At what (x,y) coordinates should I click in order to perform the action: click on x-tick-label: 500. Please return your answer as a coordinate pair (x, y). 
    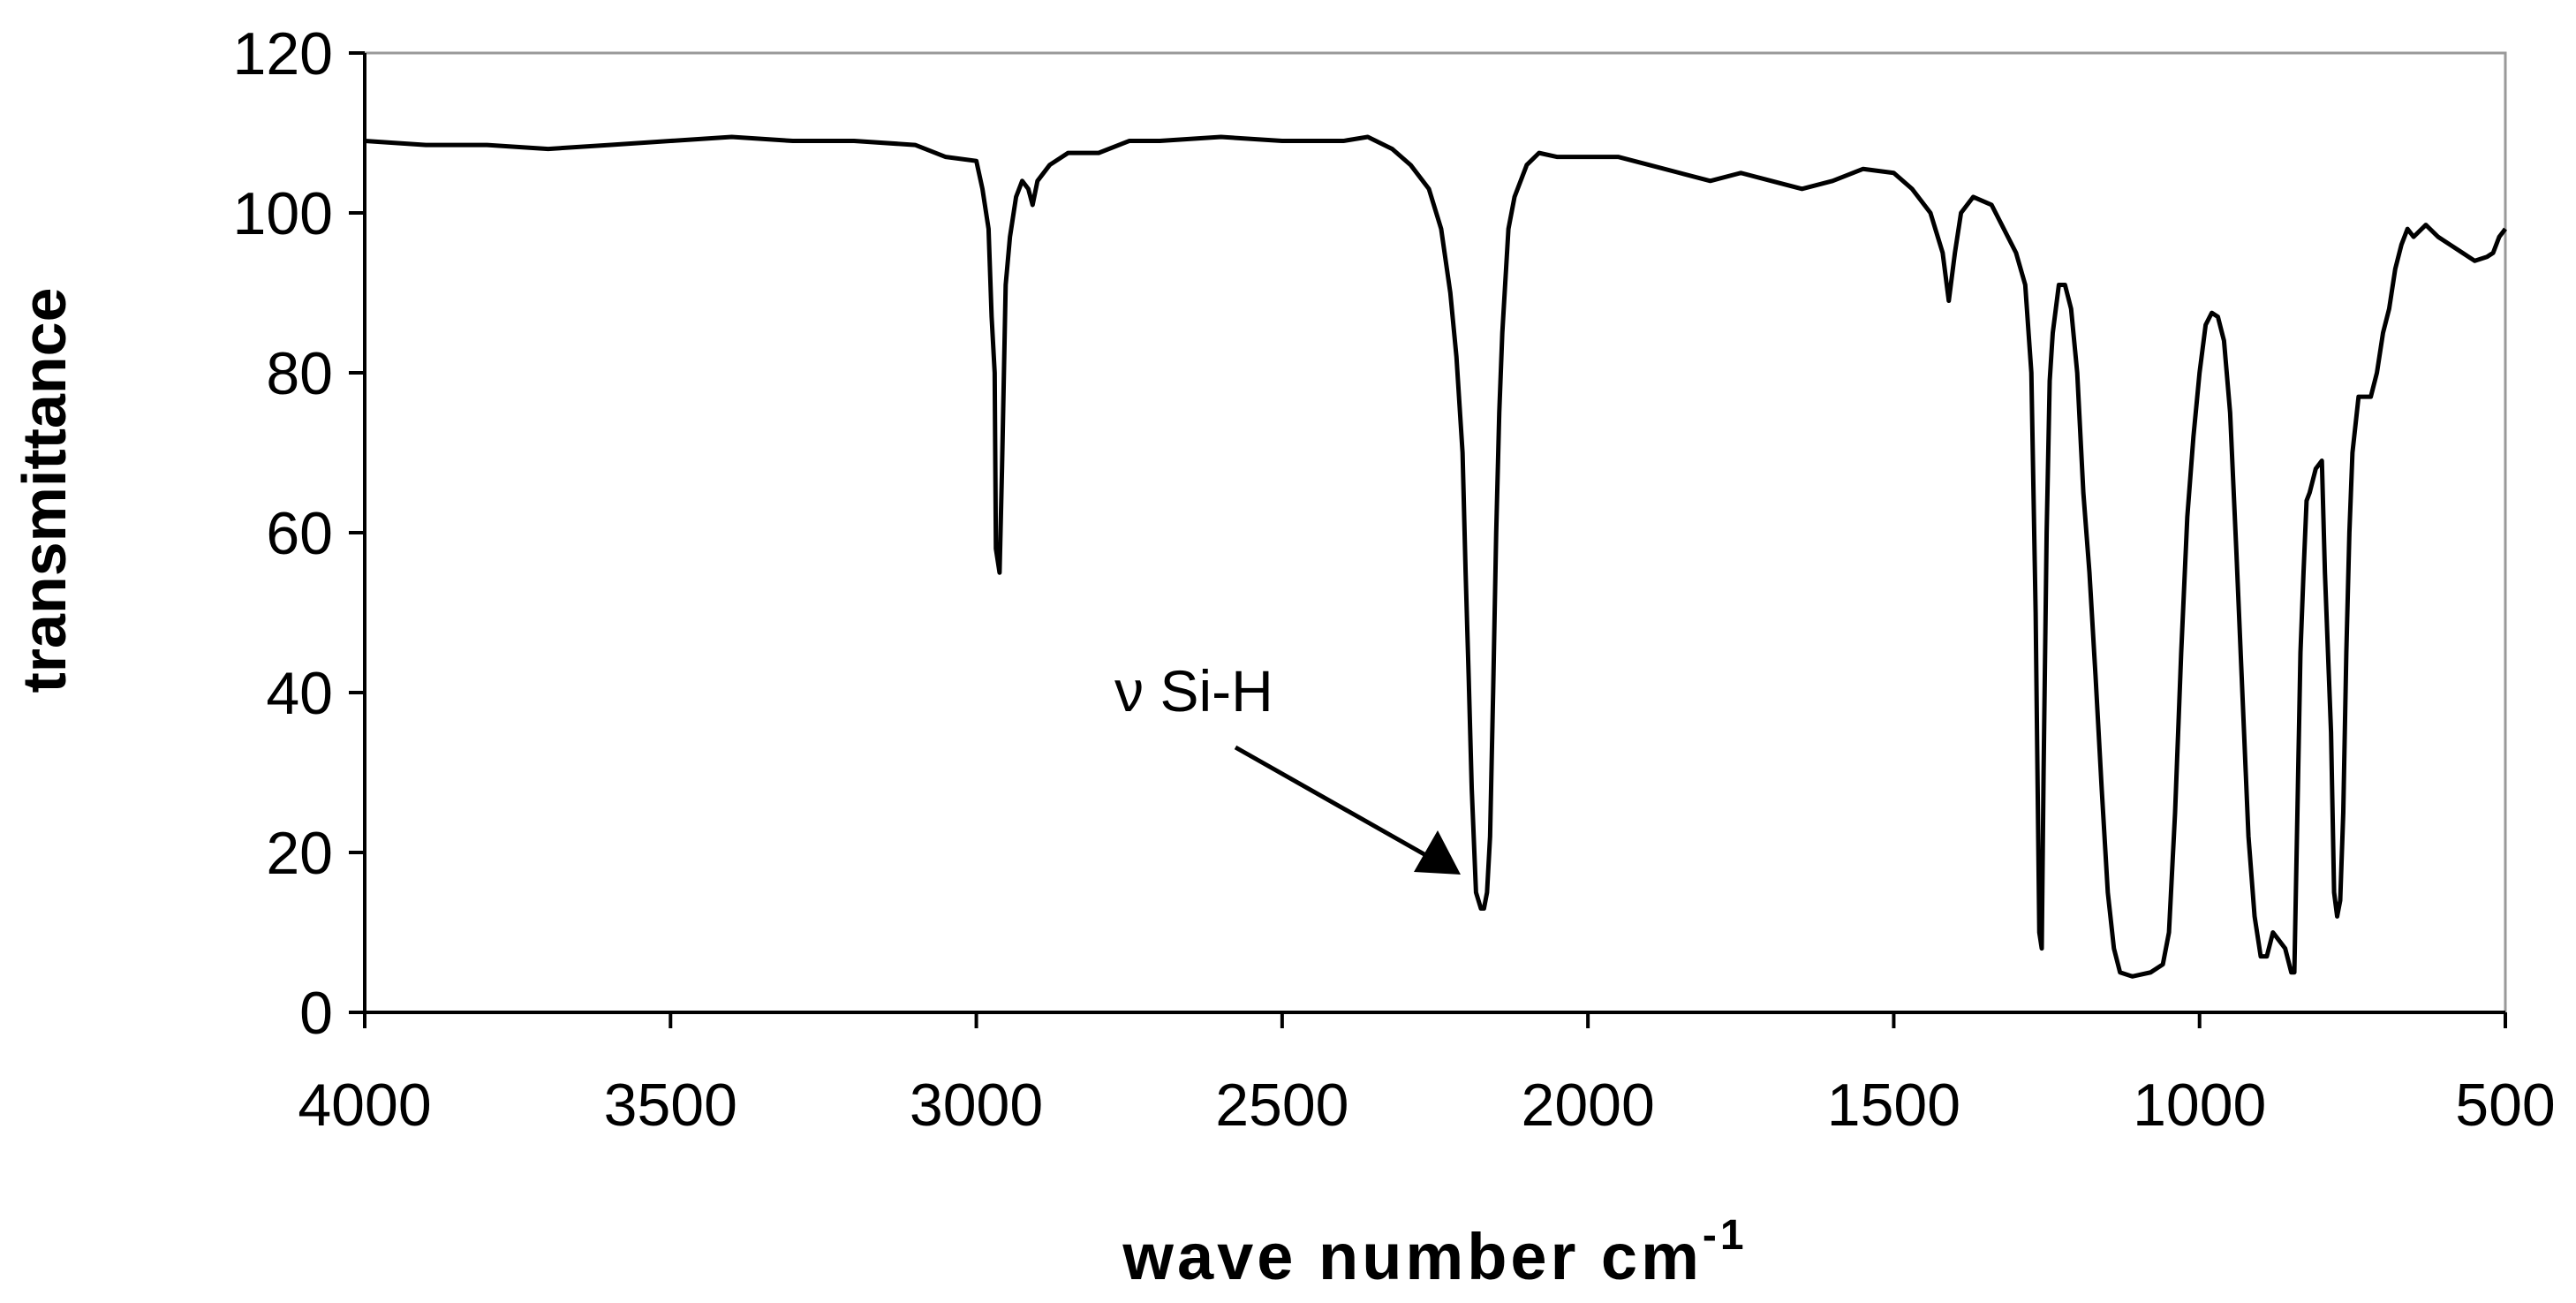
    Looking at the image, I should click on (2505, 1105).